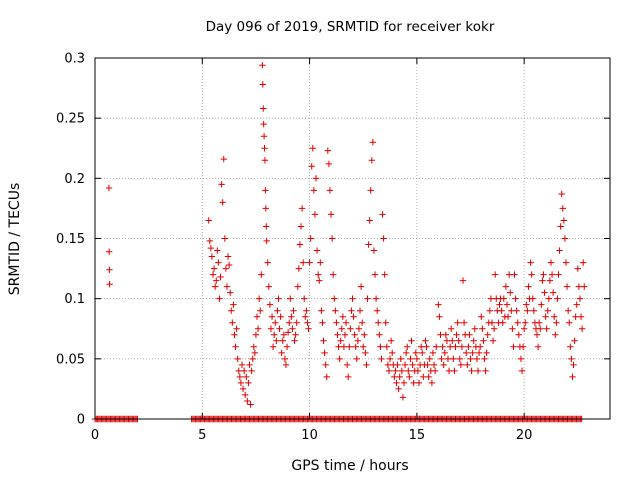 The width and height of the screenshot is (640, 480). Describe the element at coordinates (15, 239) in the screenshot. I see `y-axis-label: SRMTID / TECUs` at that location.